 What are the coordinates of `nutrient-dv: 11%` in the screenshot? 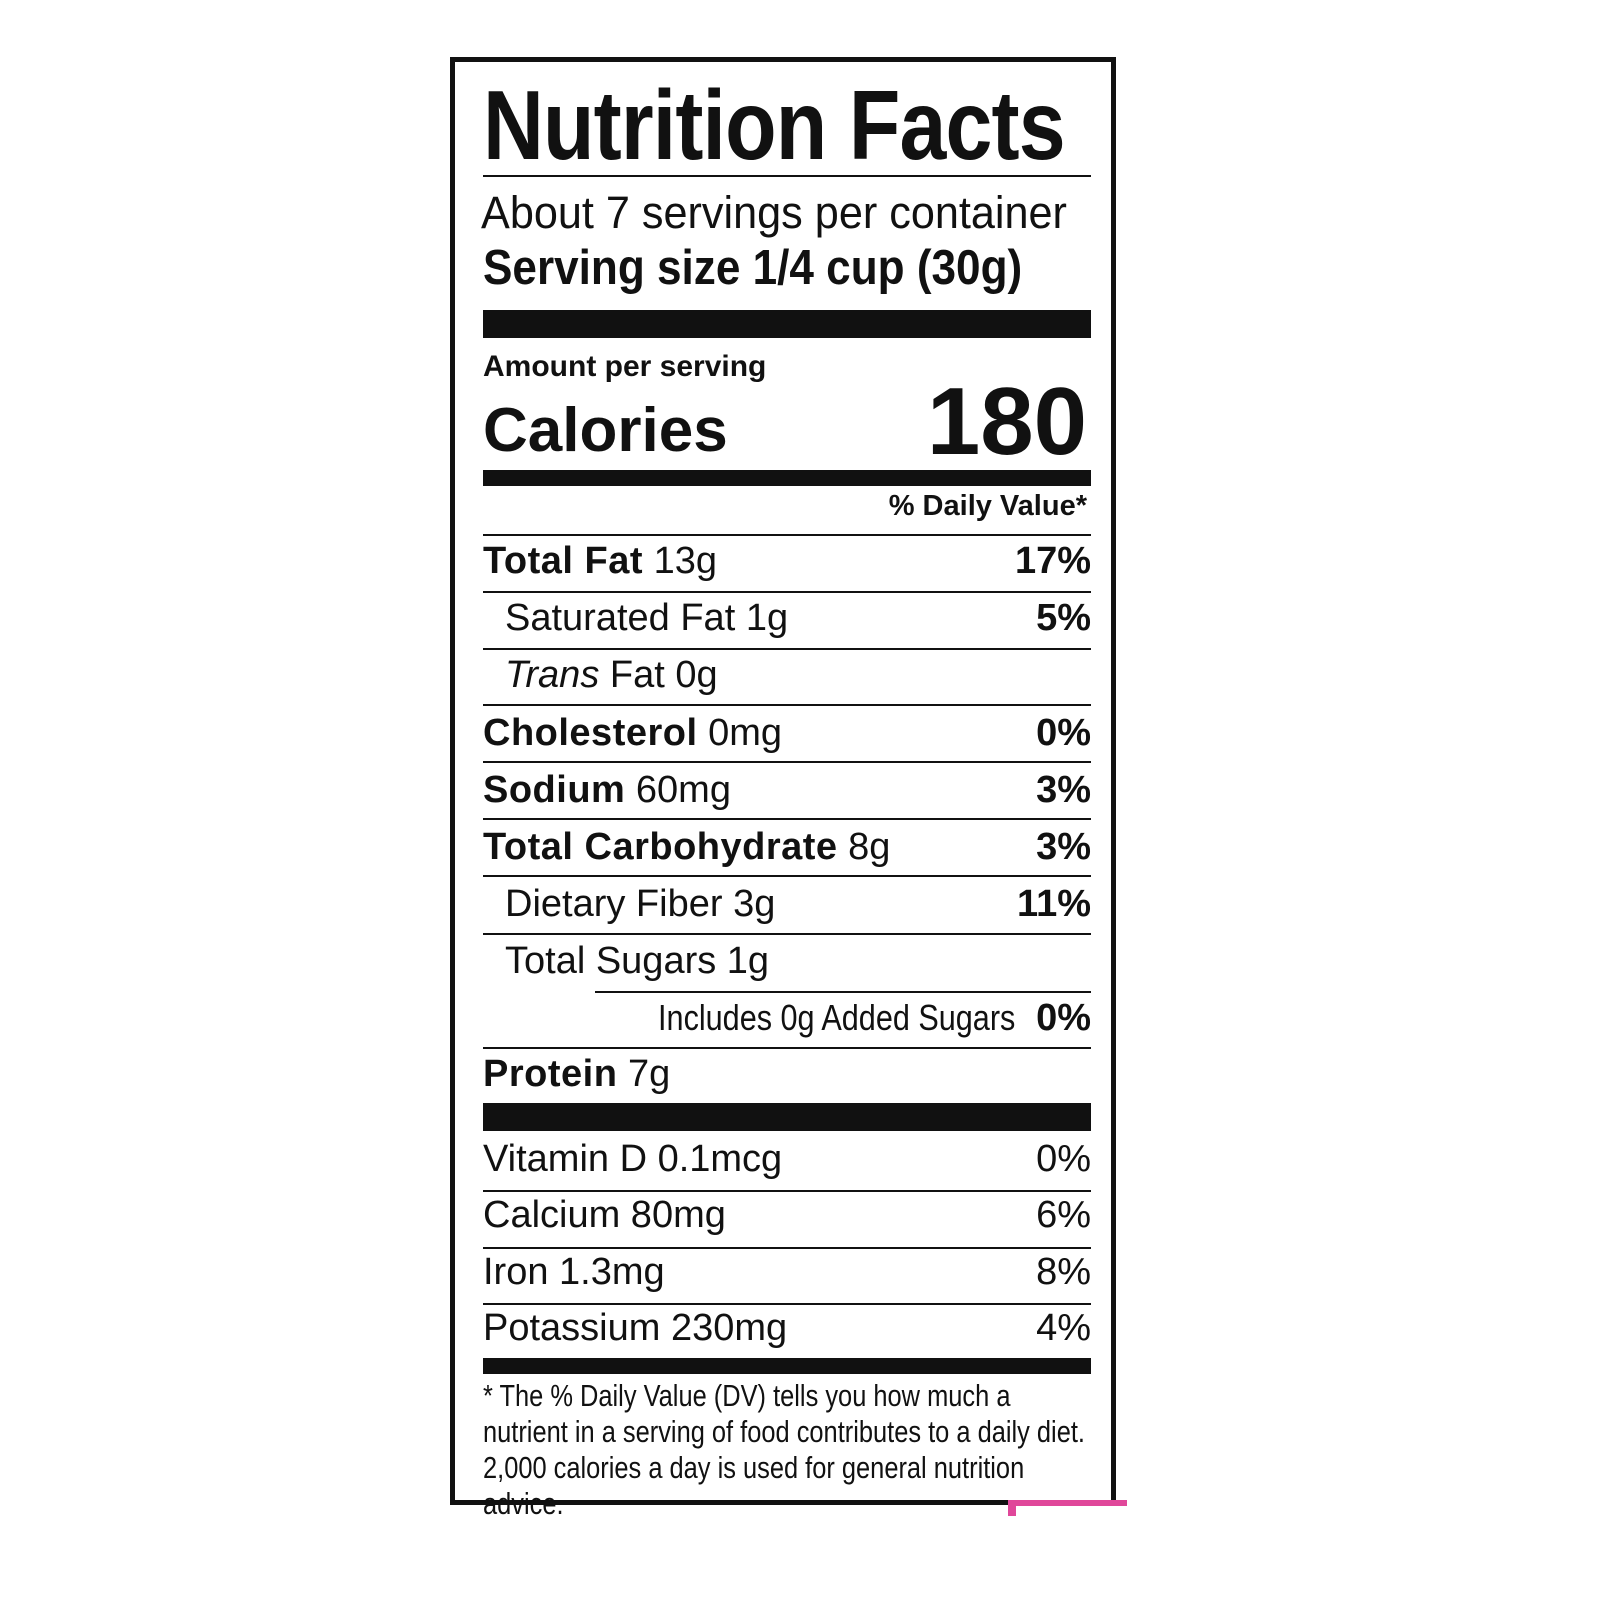 It's located at (1054, 904).